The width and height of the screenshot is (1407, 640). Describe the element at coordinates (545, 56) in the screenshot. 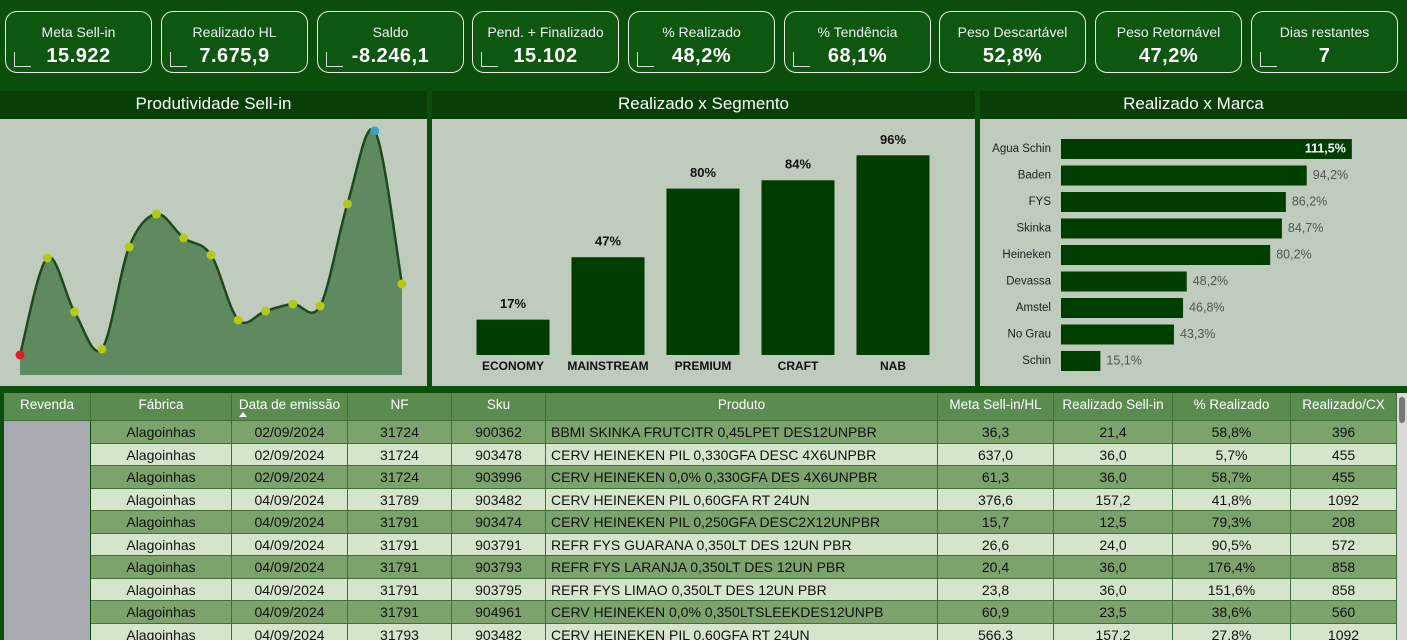

I see `kpi-value: 15.102` at that location.